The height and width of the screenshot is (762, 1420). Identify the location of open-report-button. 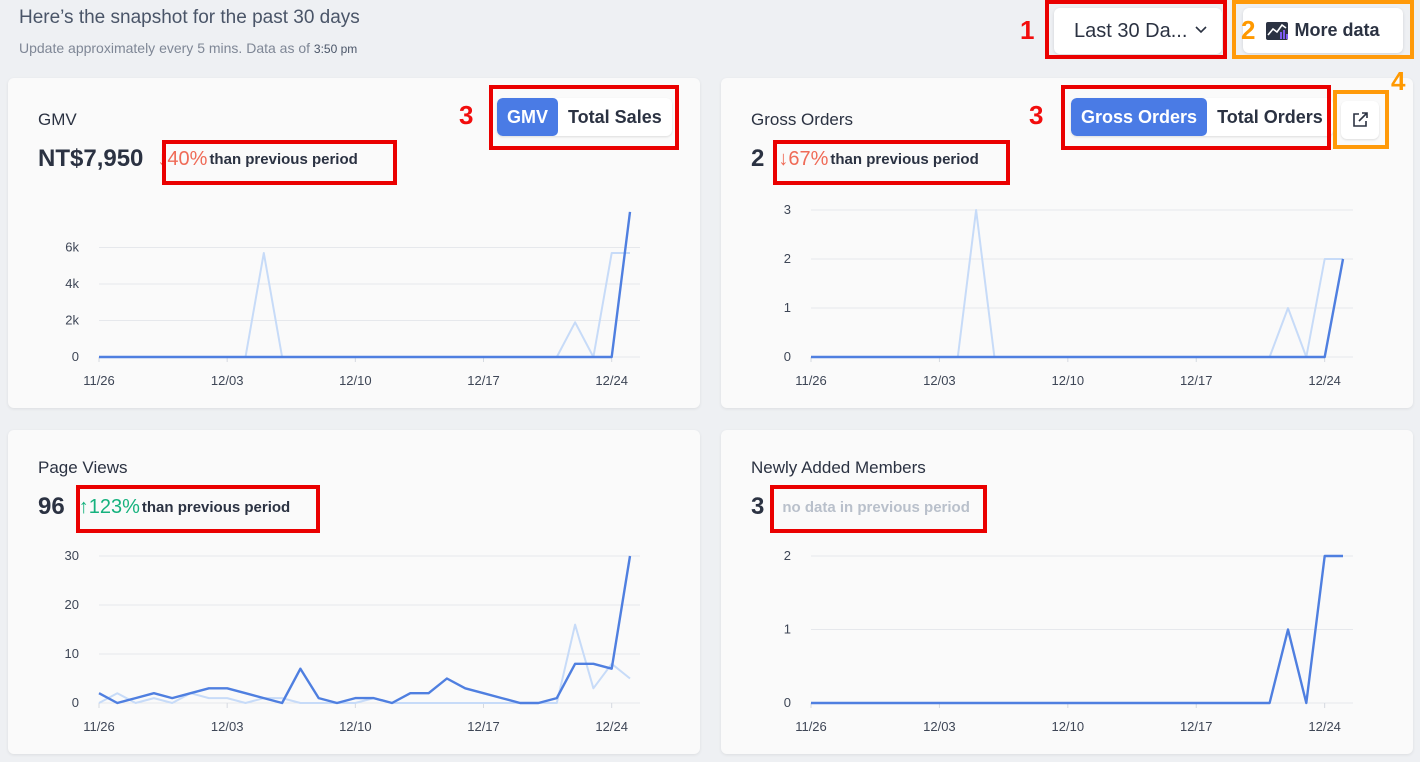
(1360, 120).